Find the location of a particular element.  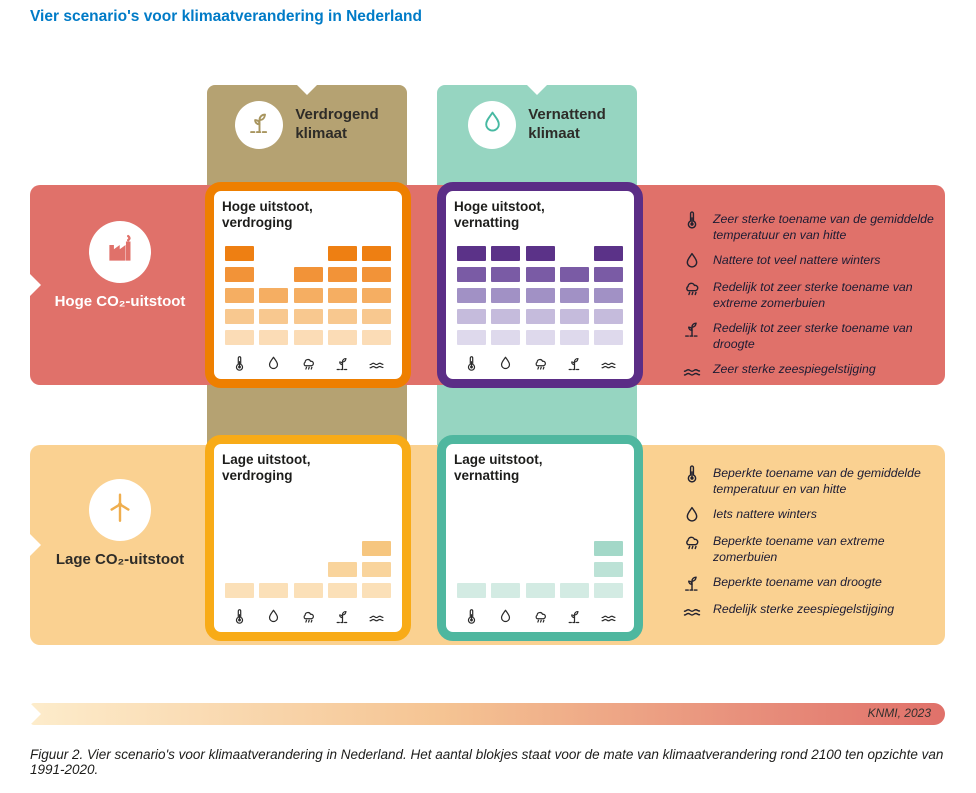

column-header-vernattend: Vernattend klimaat is located at coordinates (537, 125).